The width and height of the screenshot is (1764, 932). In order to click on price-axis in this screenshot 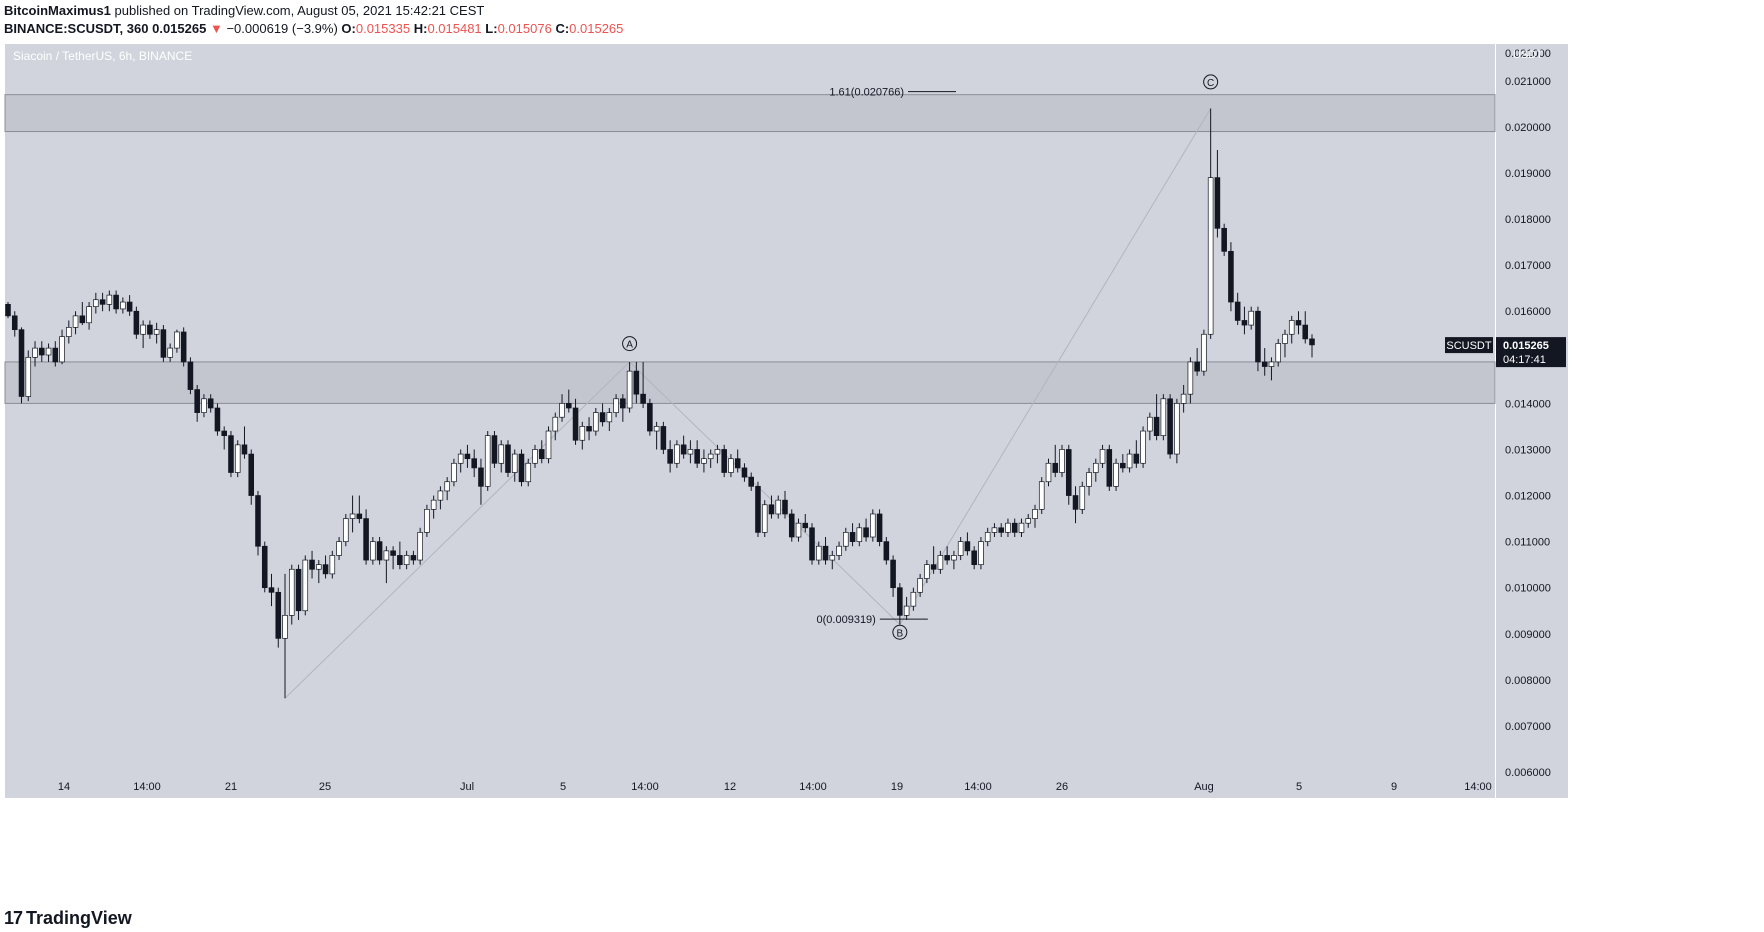, I will do `click(1532, 421)`.